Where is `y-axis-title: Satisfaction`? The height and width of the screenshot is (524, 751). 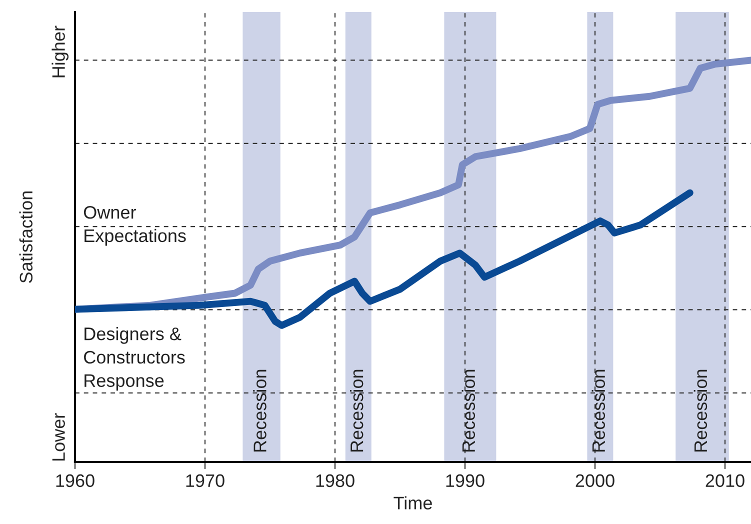 y-axis-title: Satisfaction is located at coordinates (26, 237).